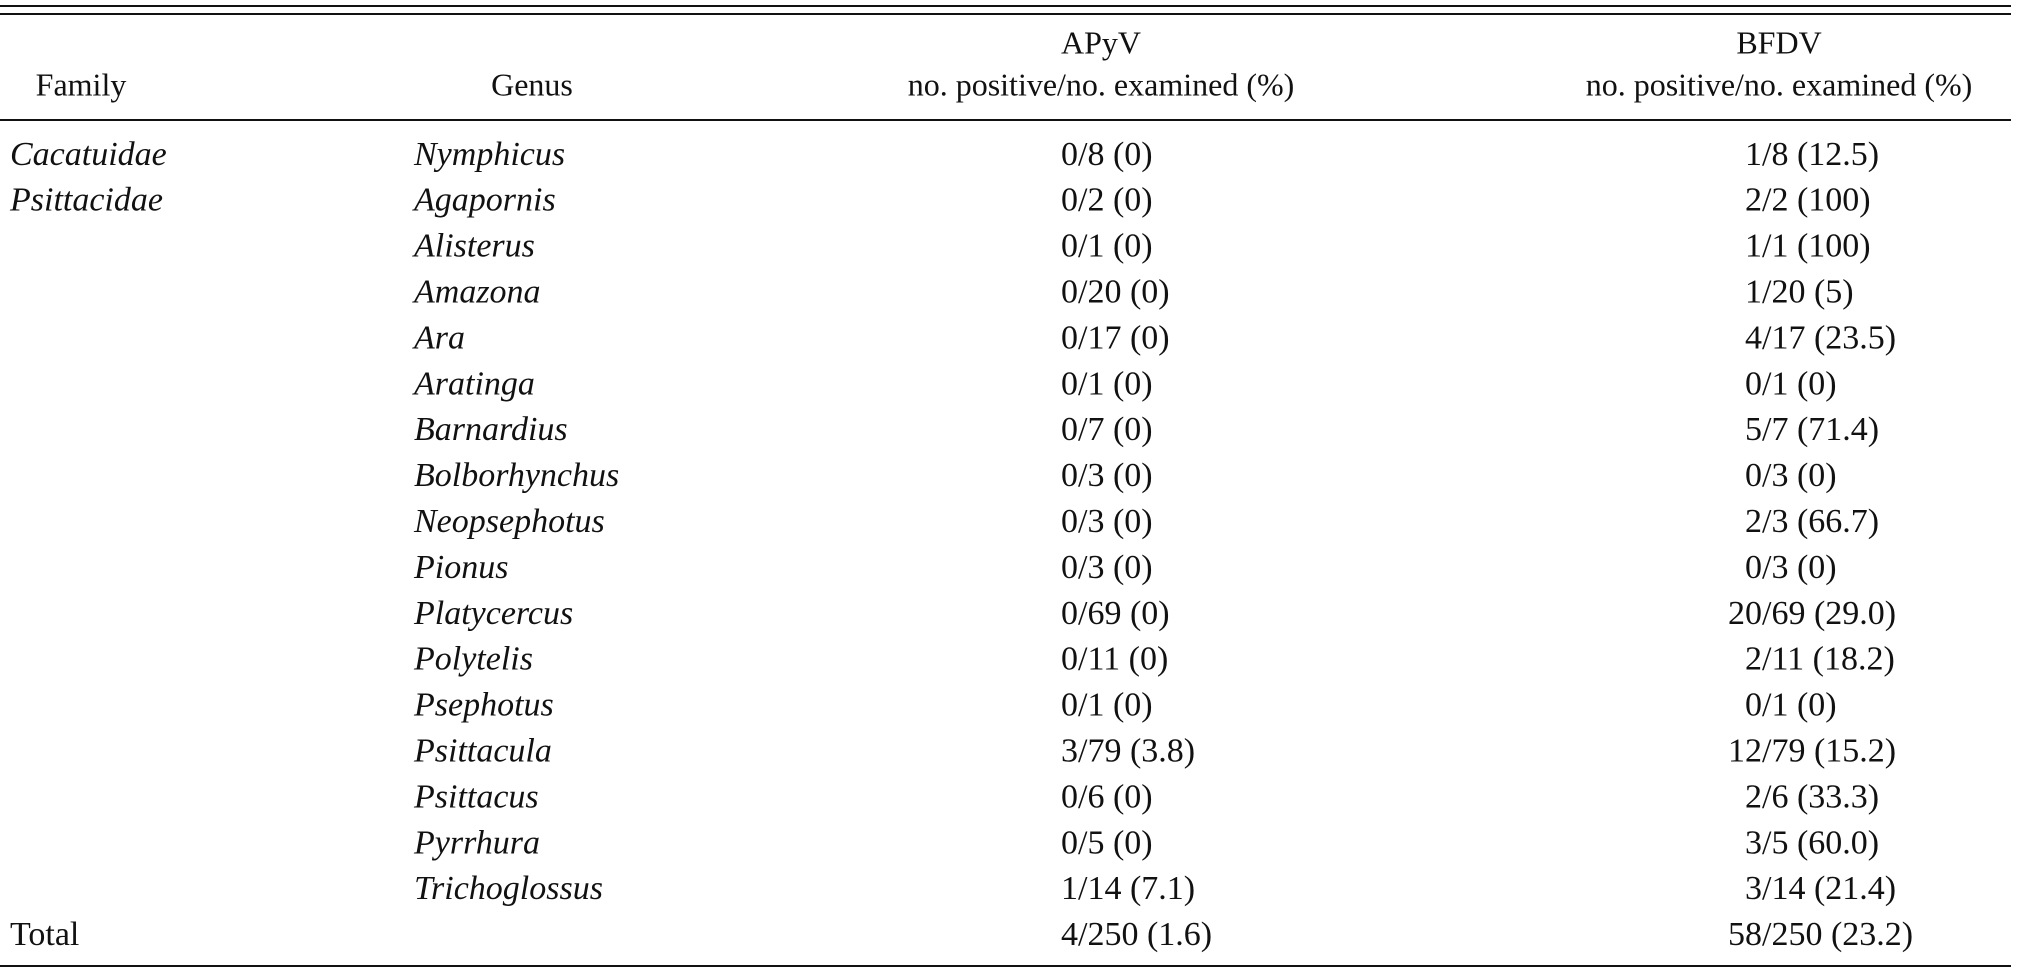 The width and height of the screenshot is (2017, 974). I want to click on bfdv-cell: 5/7 (71.4), so click(1812, 429).